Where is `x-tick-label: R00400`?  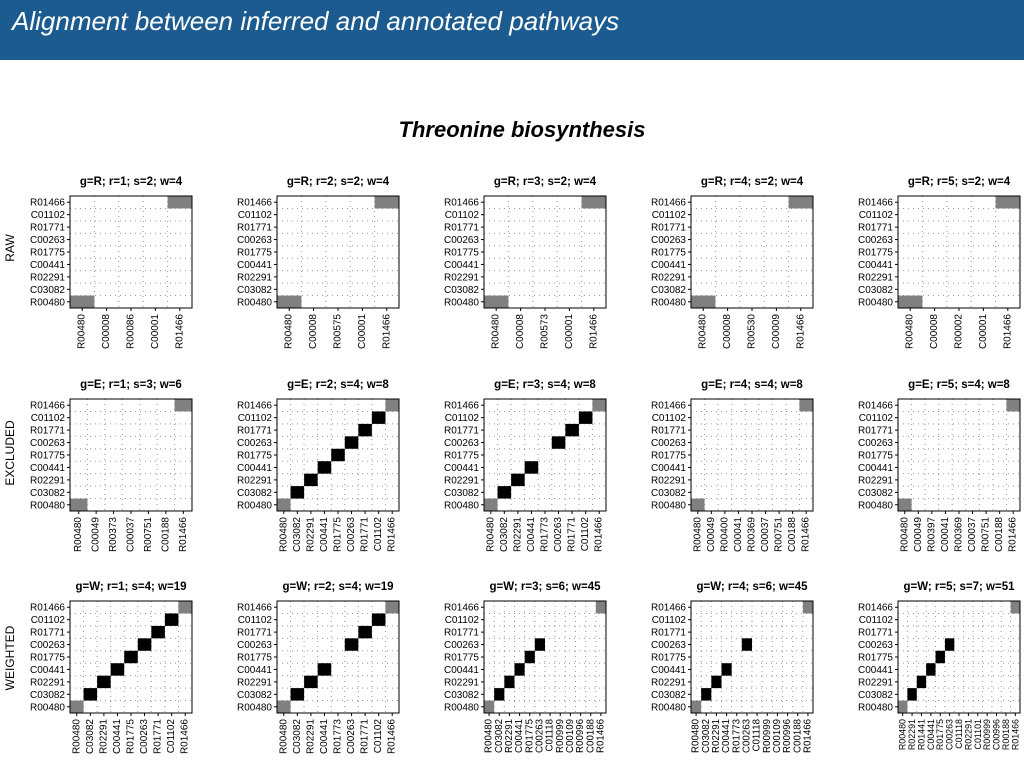
x-tick-label: R00400 is located at coordinates (724, 534).